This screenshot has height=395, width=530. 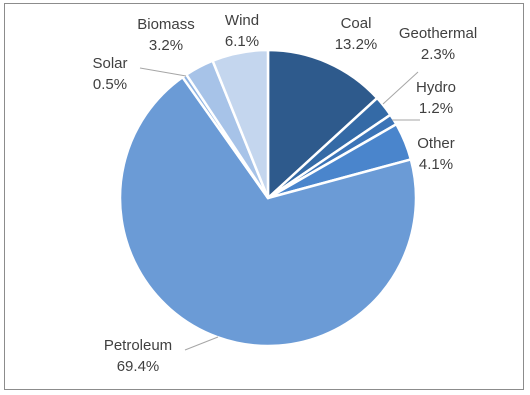 I want to click on slice-label-geothermal: Geothermal, so click(x=438, y=33).